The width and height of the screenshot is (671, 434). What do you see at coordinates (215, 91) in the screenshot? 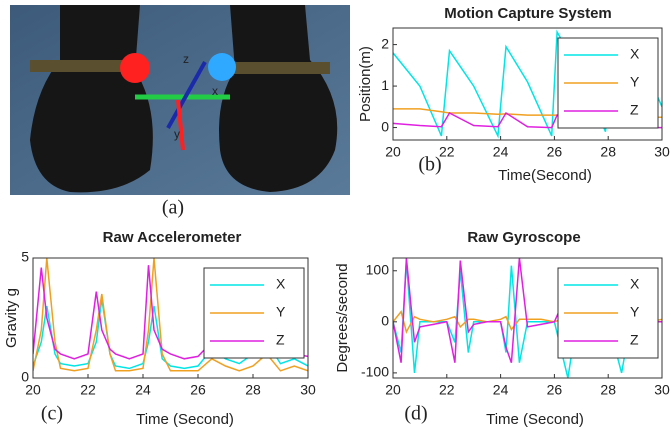
I see `axis-letter: x` at bounding box center [215, 91].